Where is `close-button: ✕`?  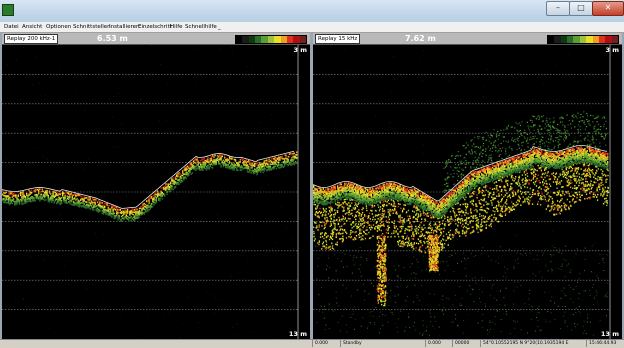
close-button: ✕ is located at coordinates (608, 8).